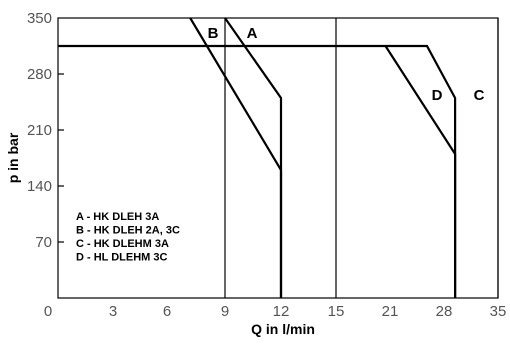 This screenshot has height=344, width=510. Describe the element at coordinates (122, 244) in the screenshot. I see `legend-item: C - HK DLEHM 3A` at that location.